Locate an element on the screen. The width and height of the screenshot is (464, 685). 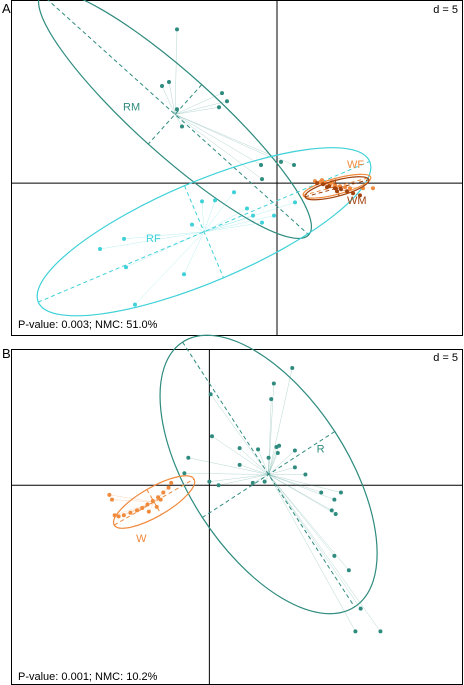
panel-a-point-wf is located at coordinates (322, 180).